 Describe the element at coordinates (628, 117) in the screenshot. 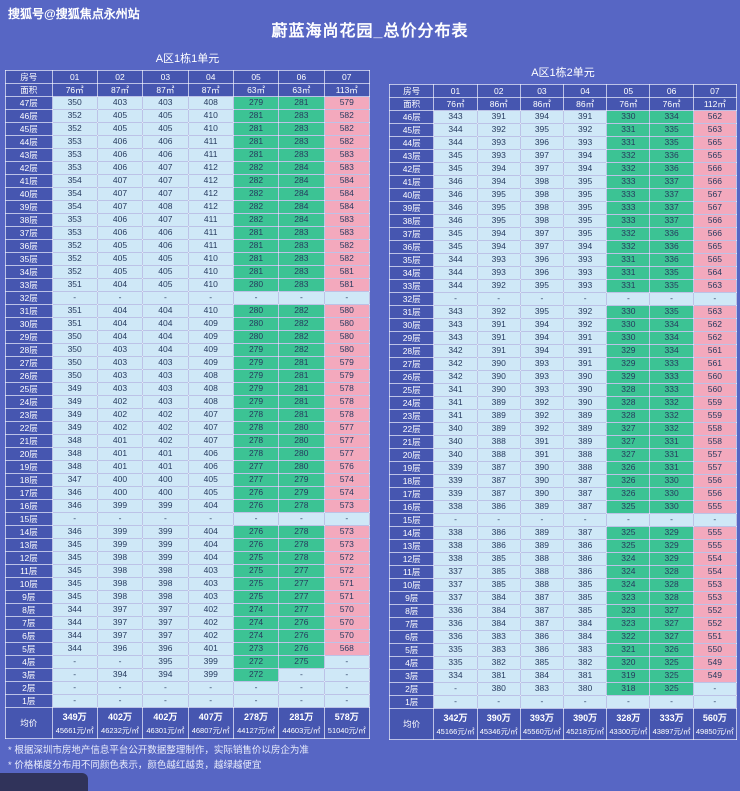

I see `price-cell: 330` at that location.